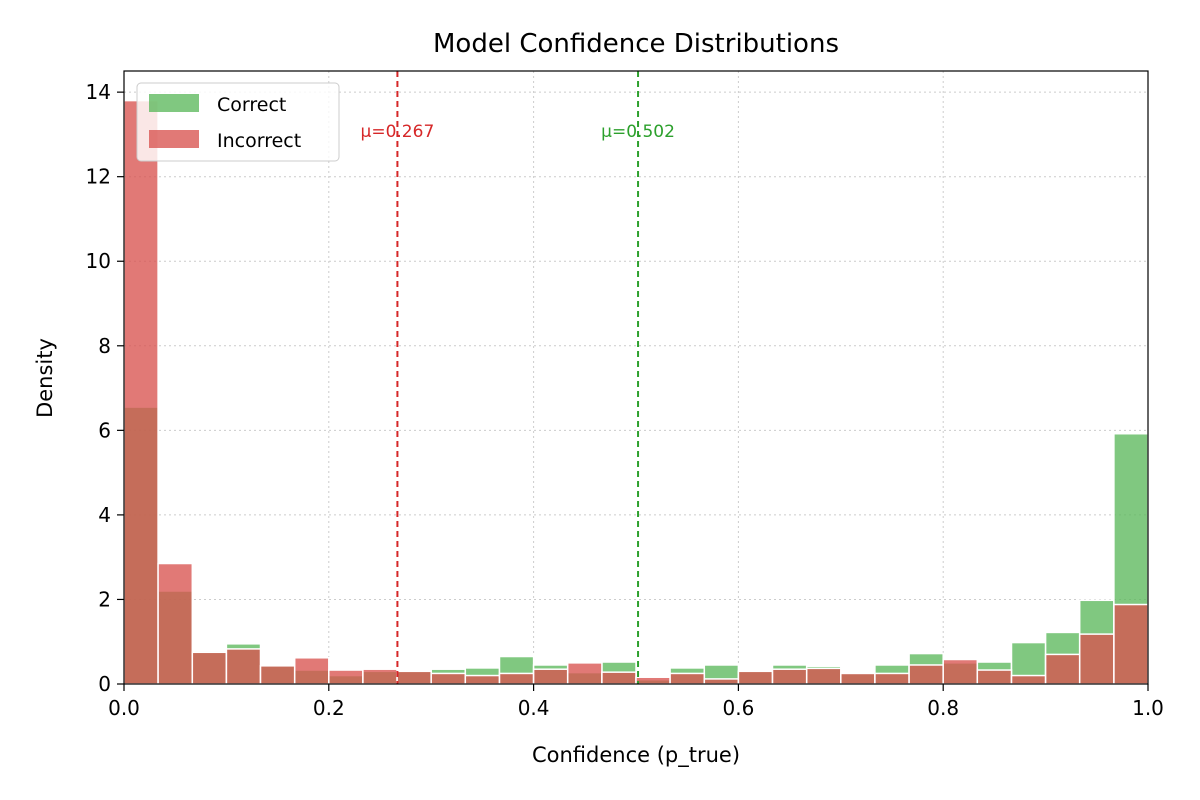 The image size is (1200, 800). Describe the element at coordinates (104, 346) in the screenshot. I see `y-tick-label: 8` at that location.